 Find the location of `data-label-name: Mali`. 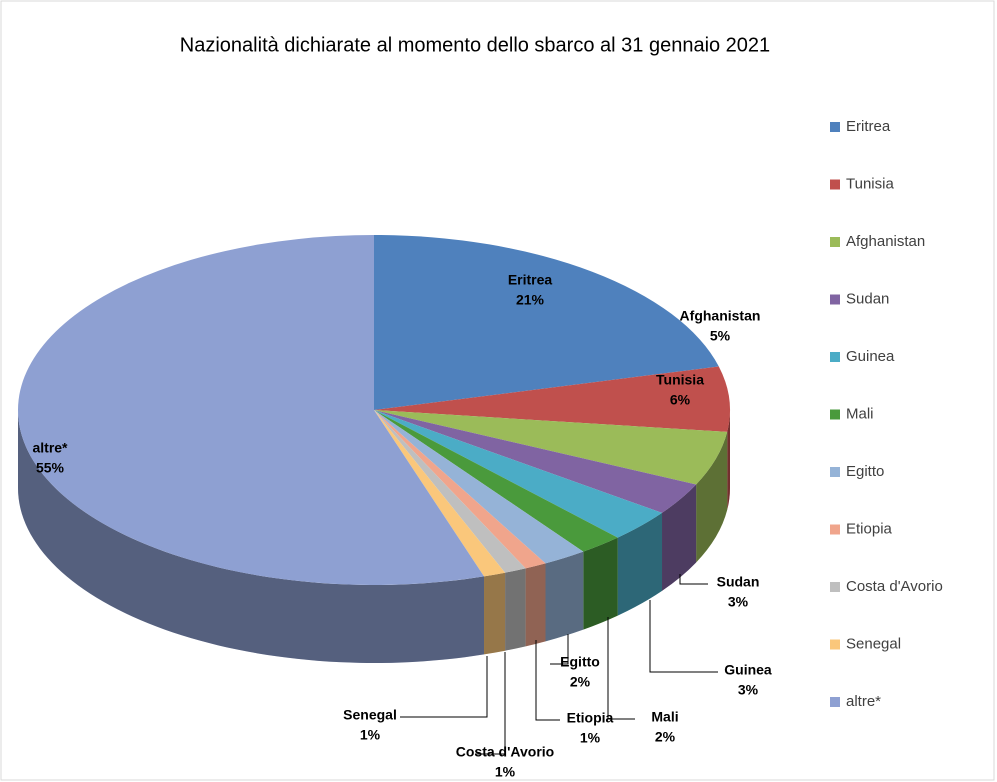

data-label-name: Mali is located at coordinates (664, 717).